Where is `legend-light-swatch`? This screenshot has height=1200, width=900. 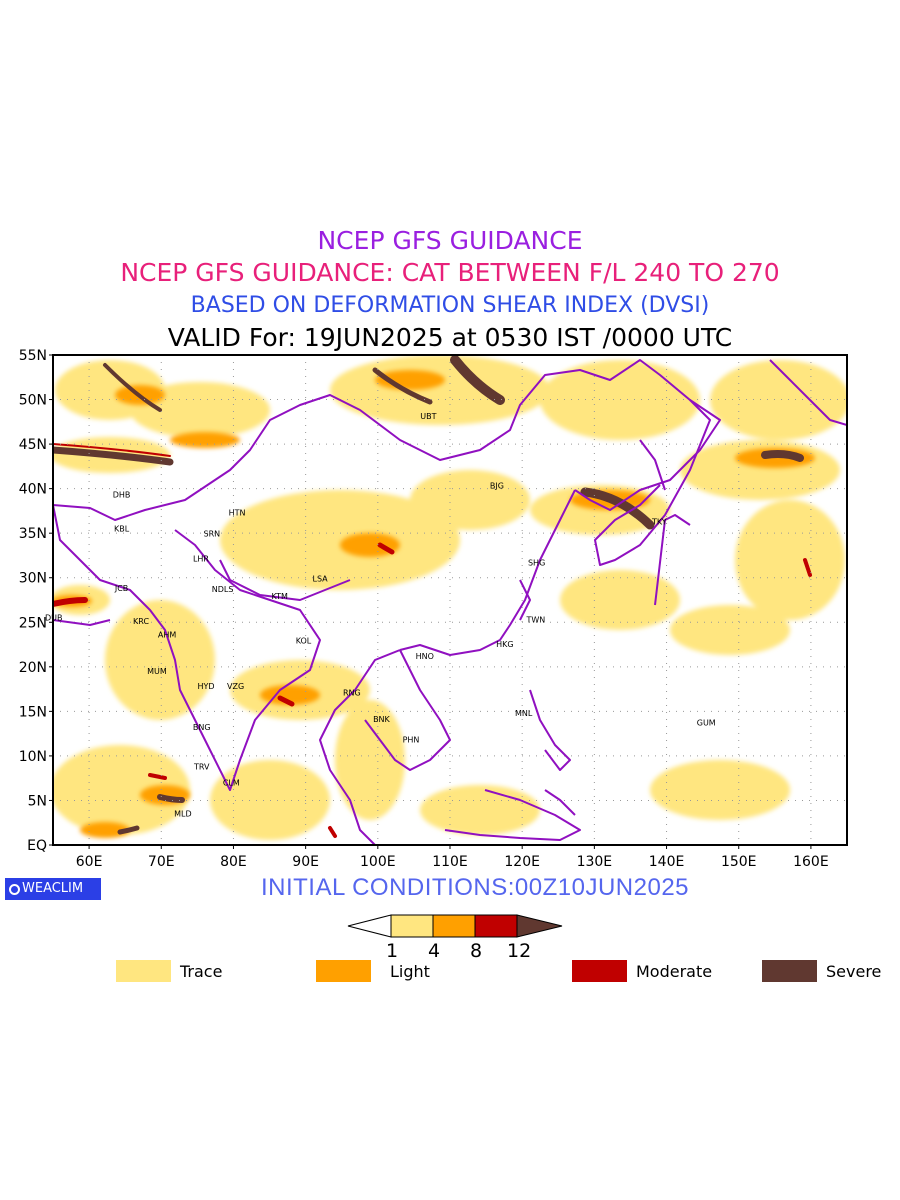 legend-light-swatch is located at coordinates (343, 971).